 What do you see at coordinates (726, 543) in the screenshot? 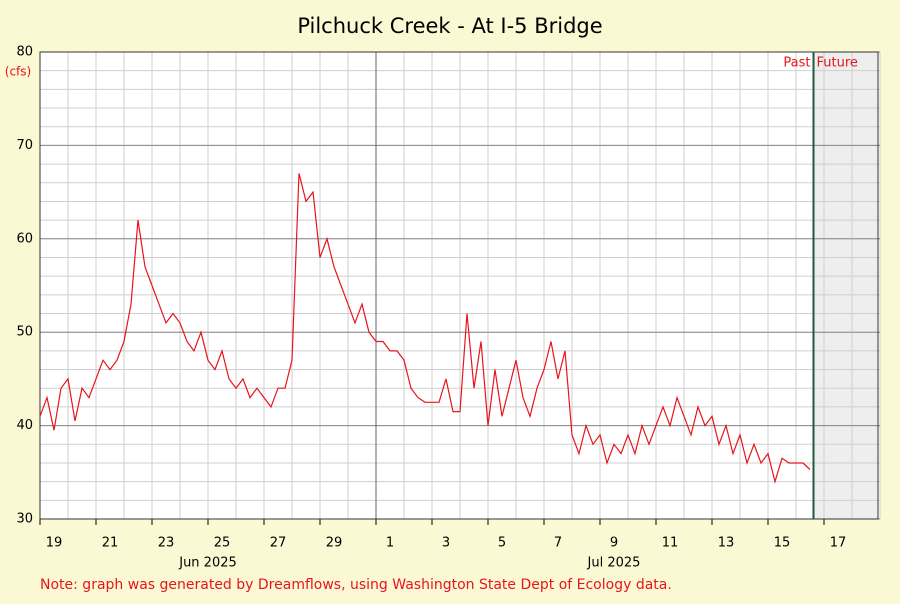
I see `x-tick-label: 13` at bounding box center [726, 543].